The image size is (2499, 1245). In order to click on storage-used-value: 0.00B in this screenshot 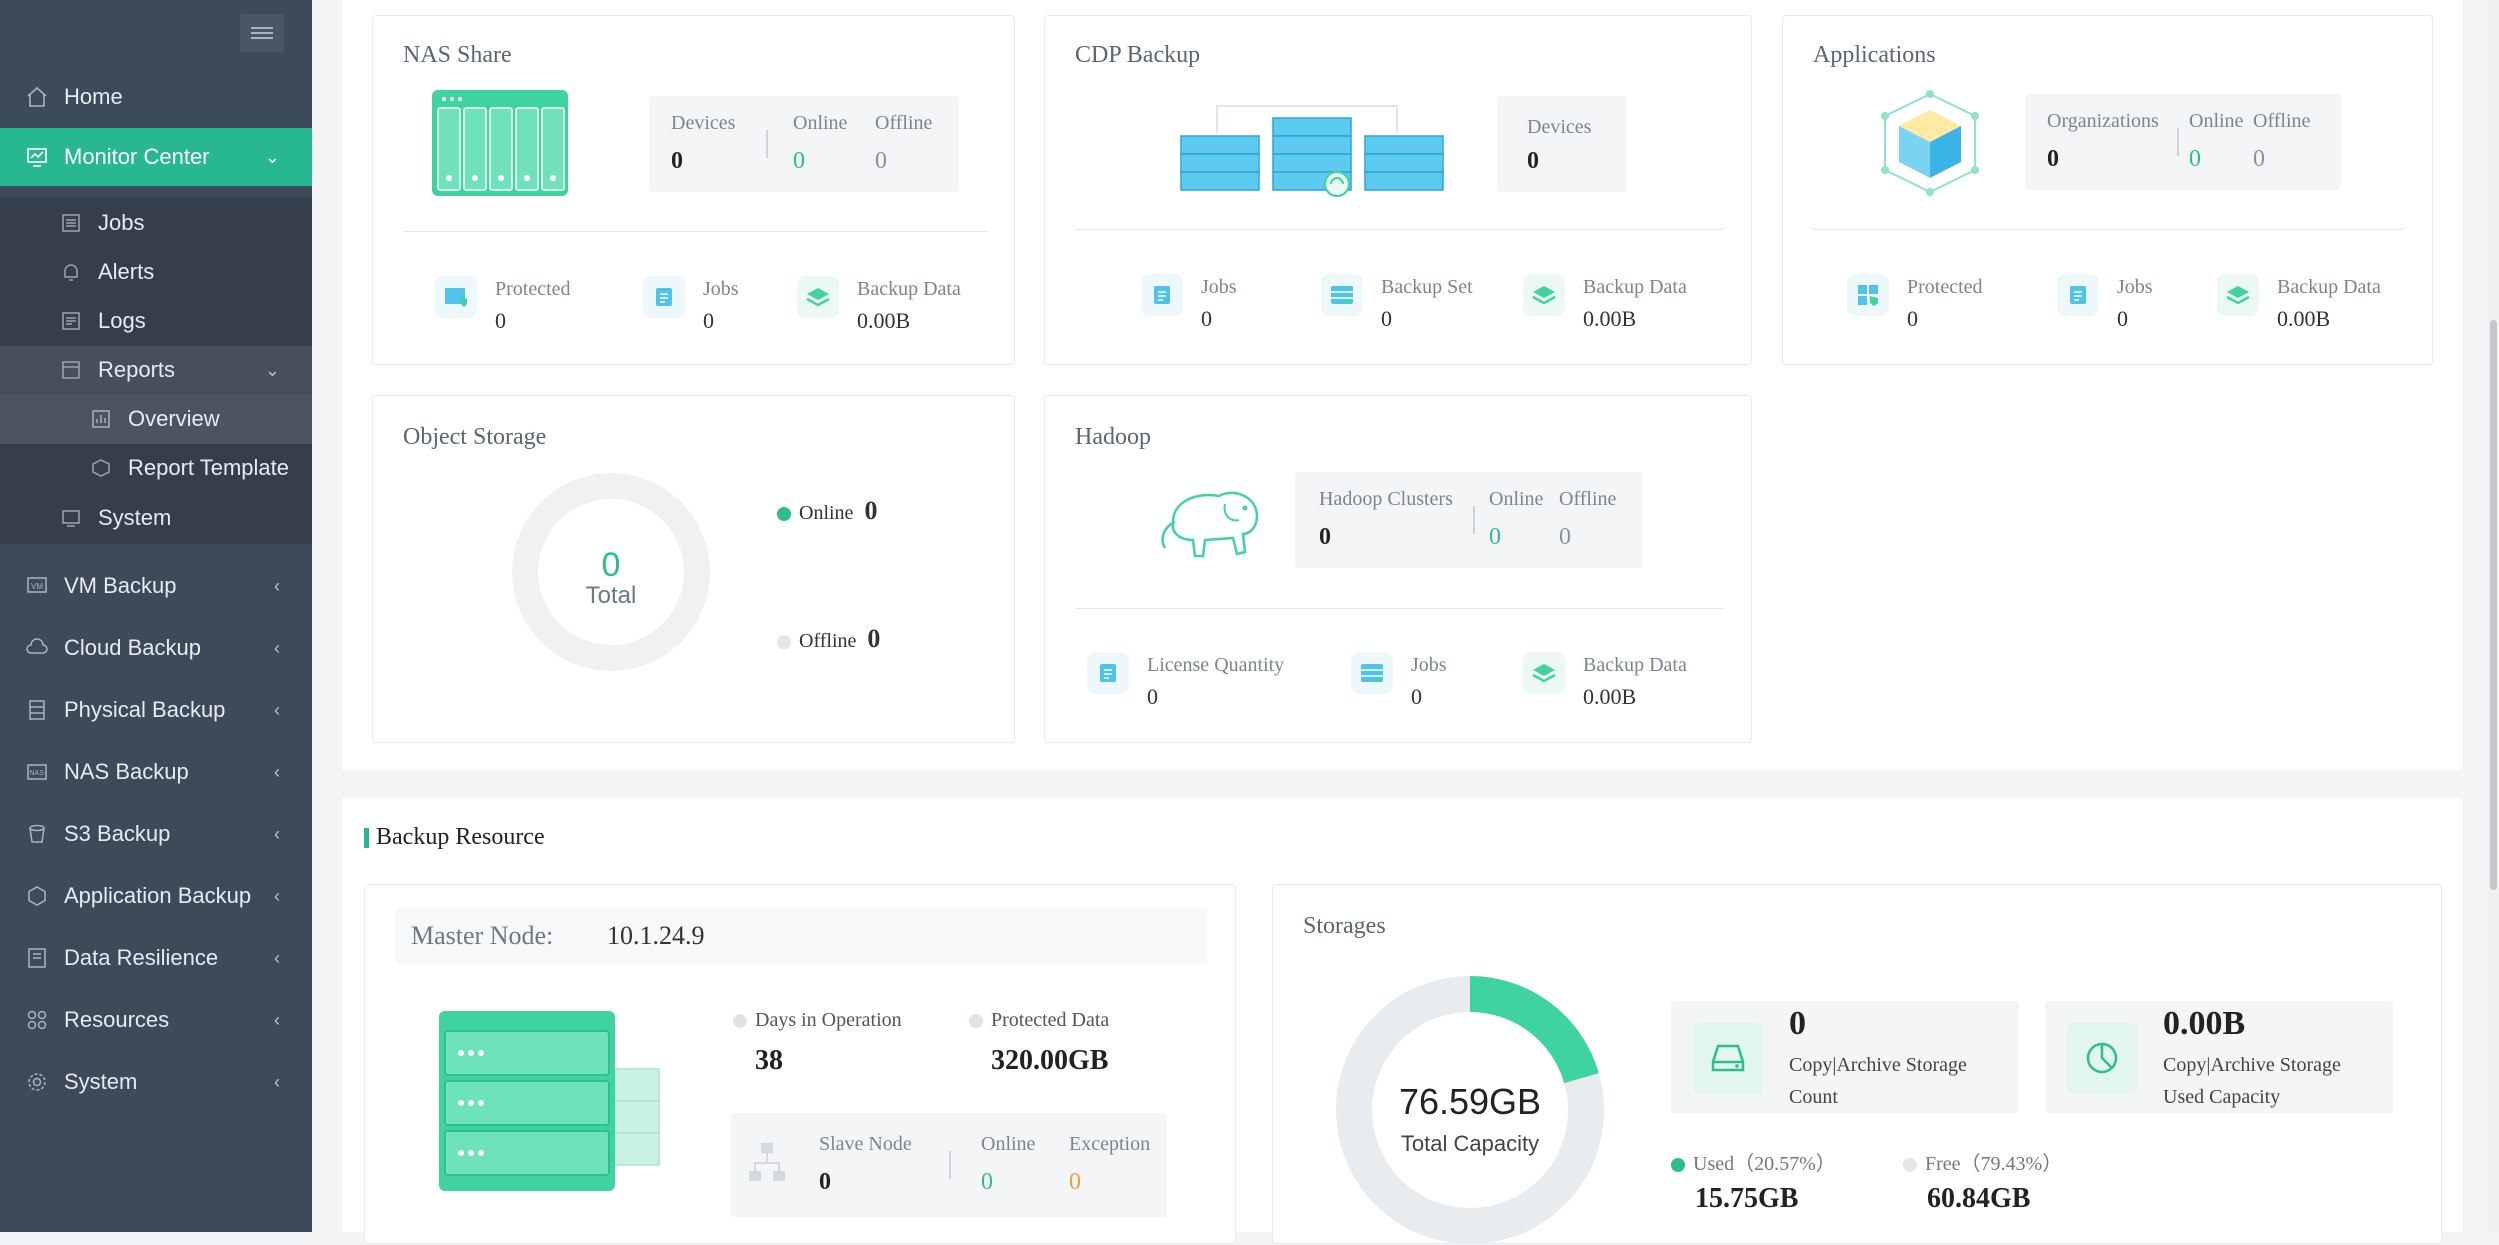, I will do `click(2204, 1023)`.